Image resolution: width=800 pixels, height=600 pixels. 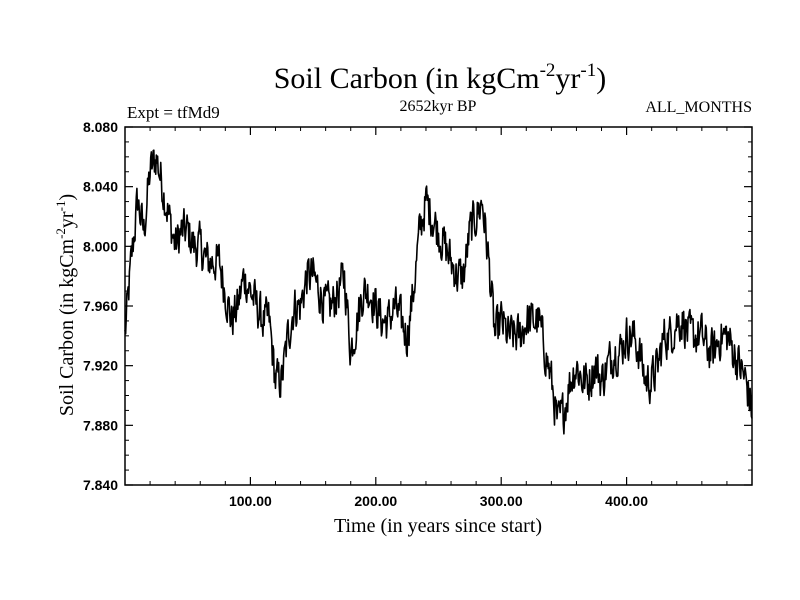 I want to click on y-tick-label: 7.840, so click(x=100, y=485).